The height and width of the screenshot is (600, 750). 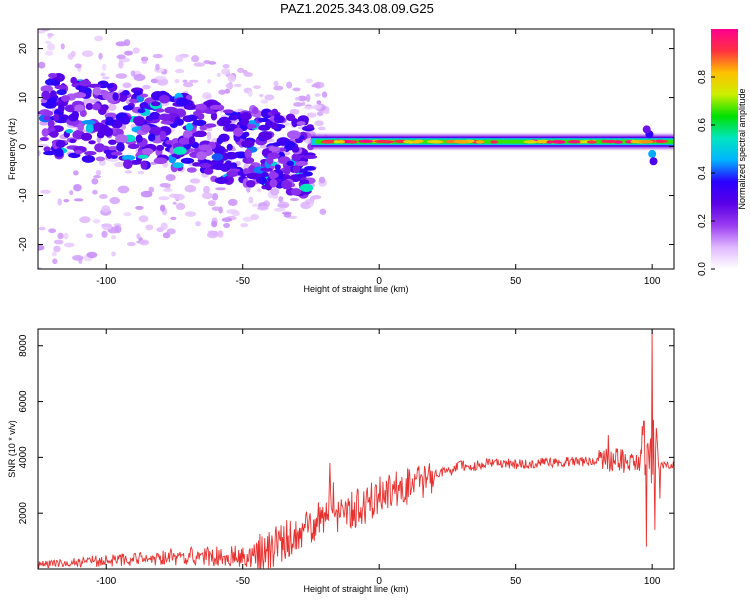 What do you see at coordinates (379, 581) in the screenshot?
I see `snr-xtick-label: 0` at bounding box center [379, 581].